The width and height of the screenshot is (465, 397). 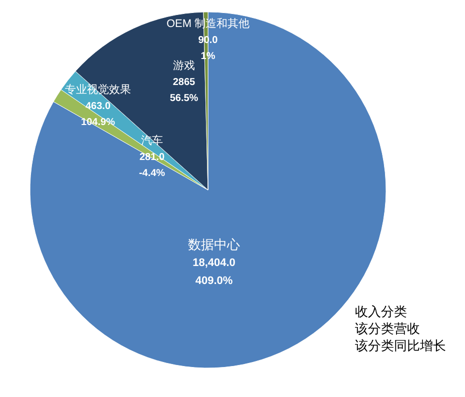 I want to click on data-label: 18,404.0, so click(x=214, y=263).